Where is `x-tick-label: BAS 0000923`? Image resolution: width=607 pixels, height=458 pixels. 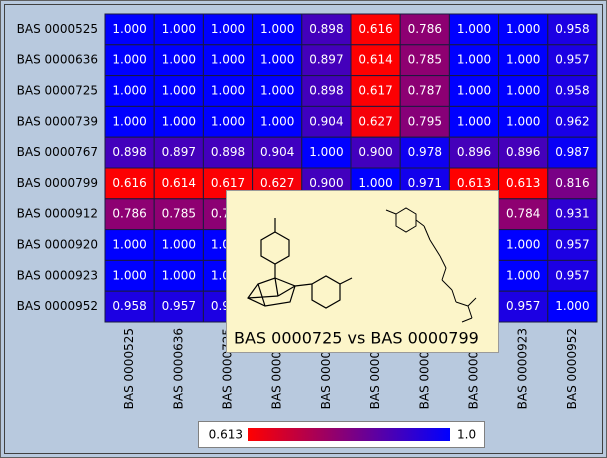
x-tick-label: BAS 0000923 is located at coordinates (523, 368).